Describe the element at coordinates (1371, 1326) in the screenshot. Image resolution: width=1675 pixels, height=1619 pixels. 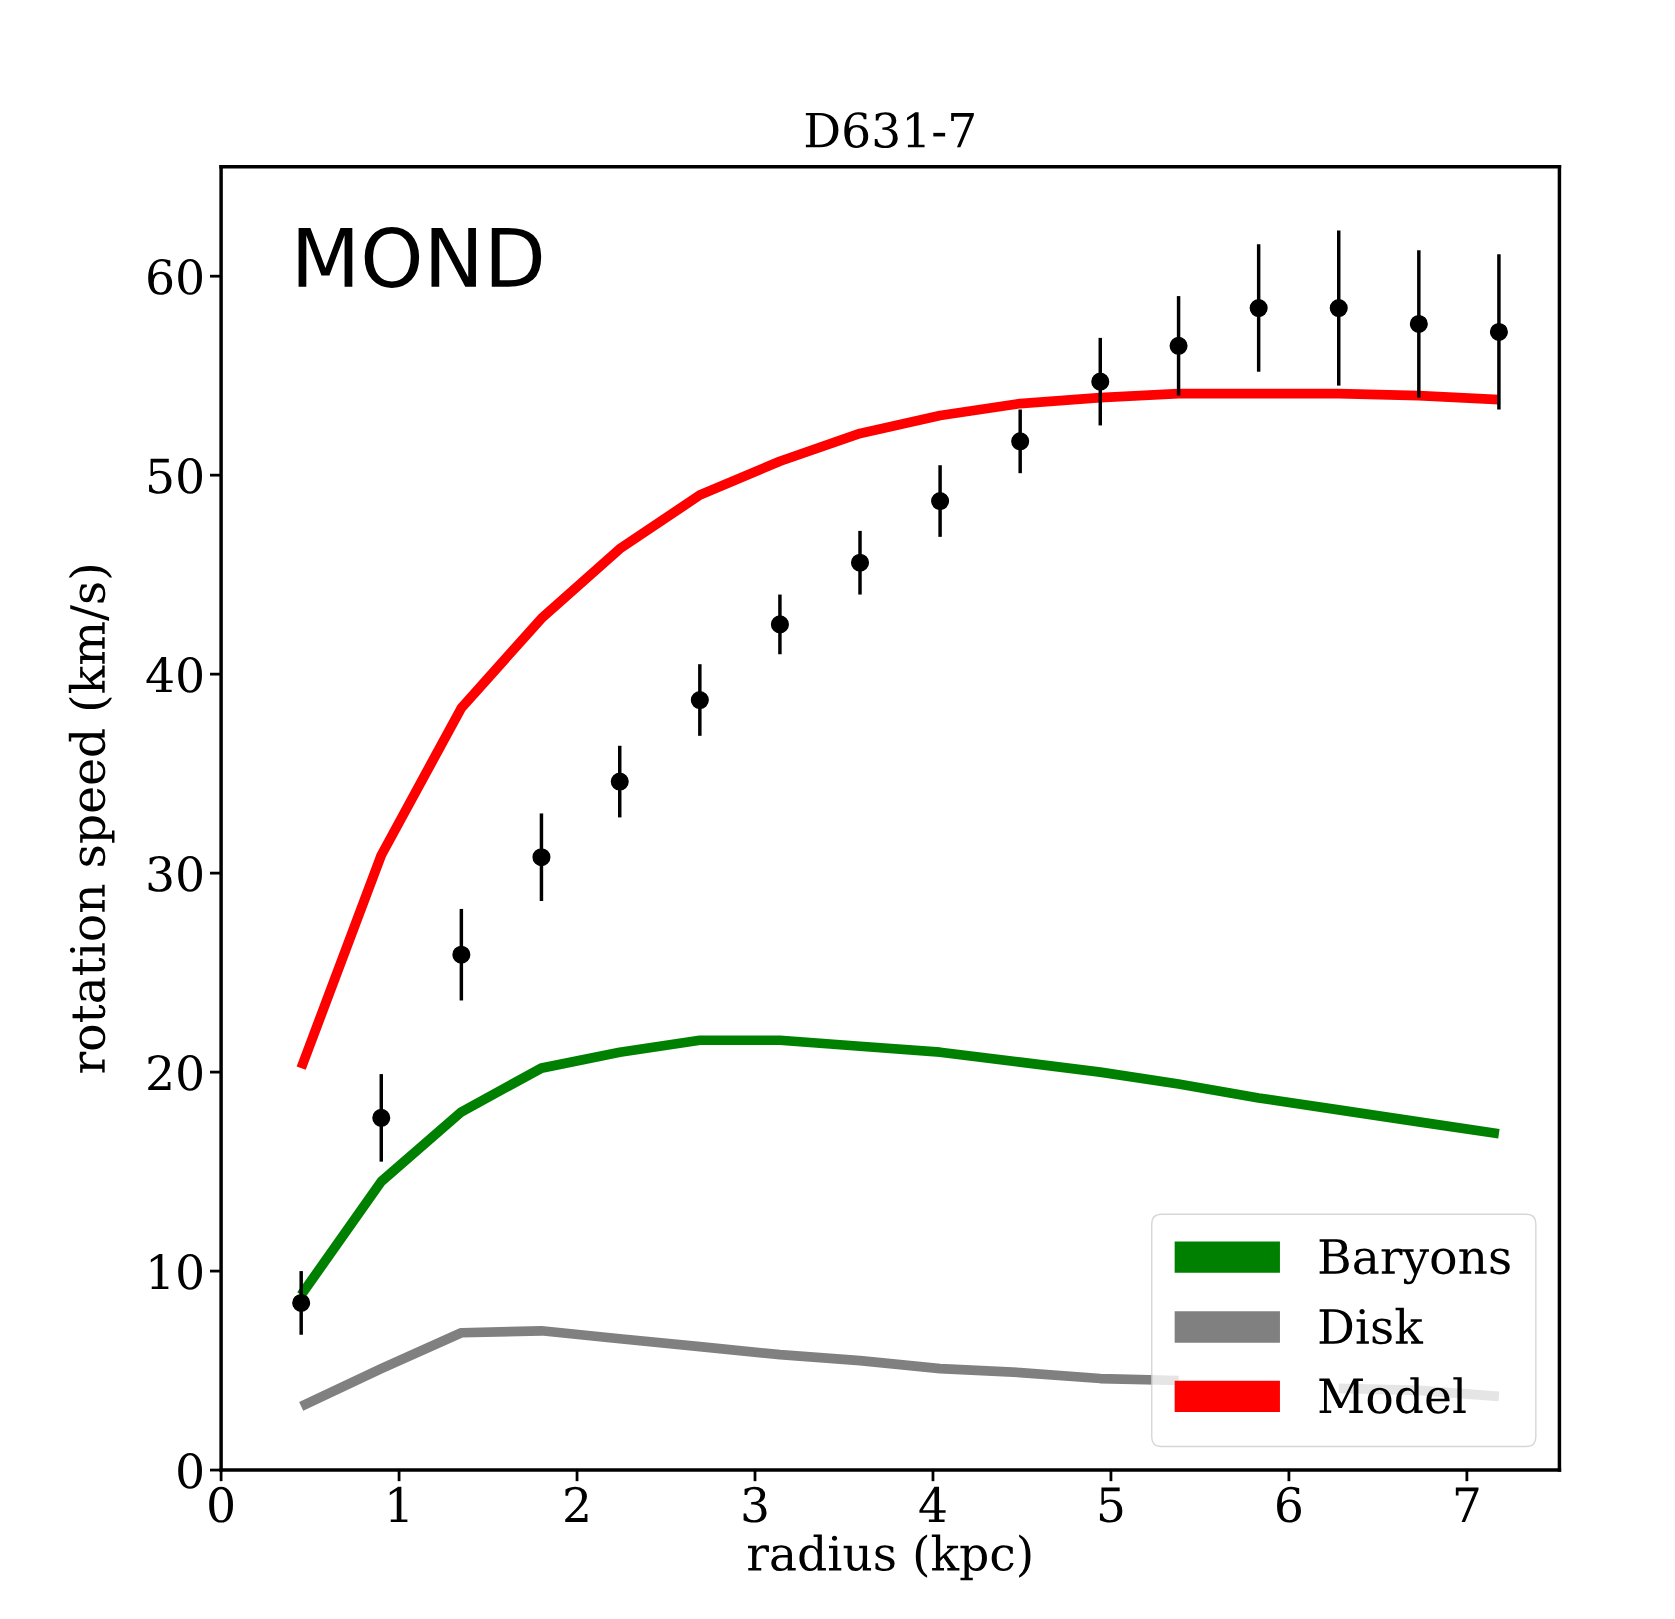
I see `legend-label: Disk` at that location.